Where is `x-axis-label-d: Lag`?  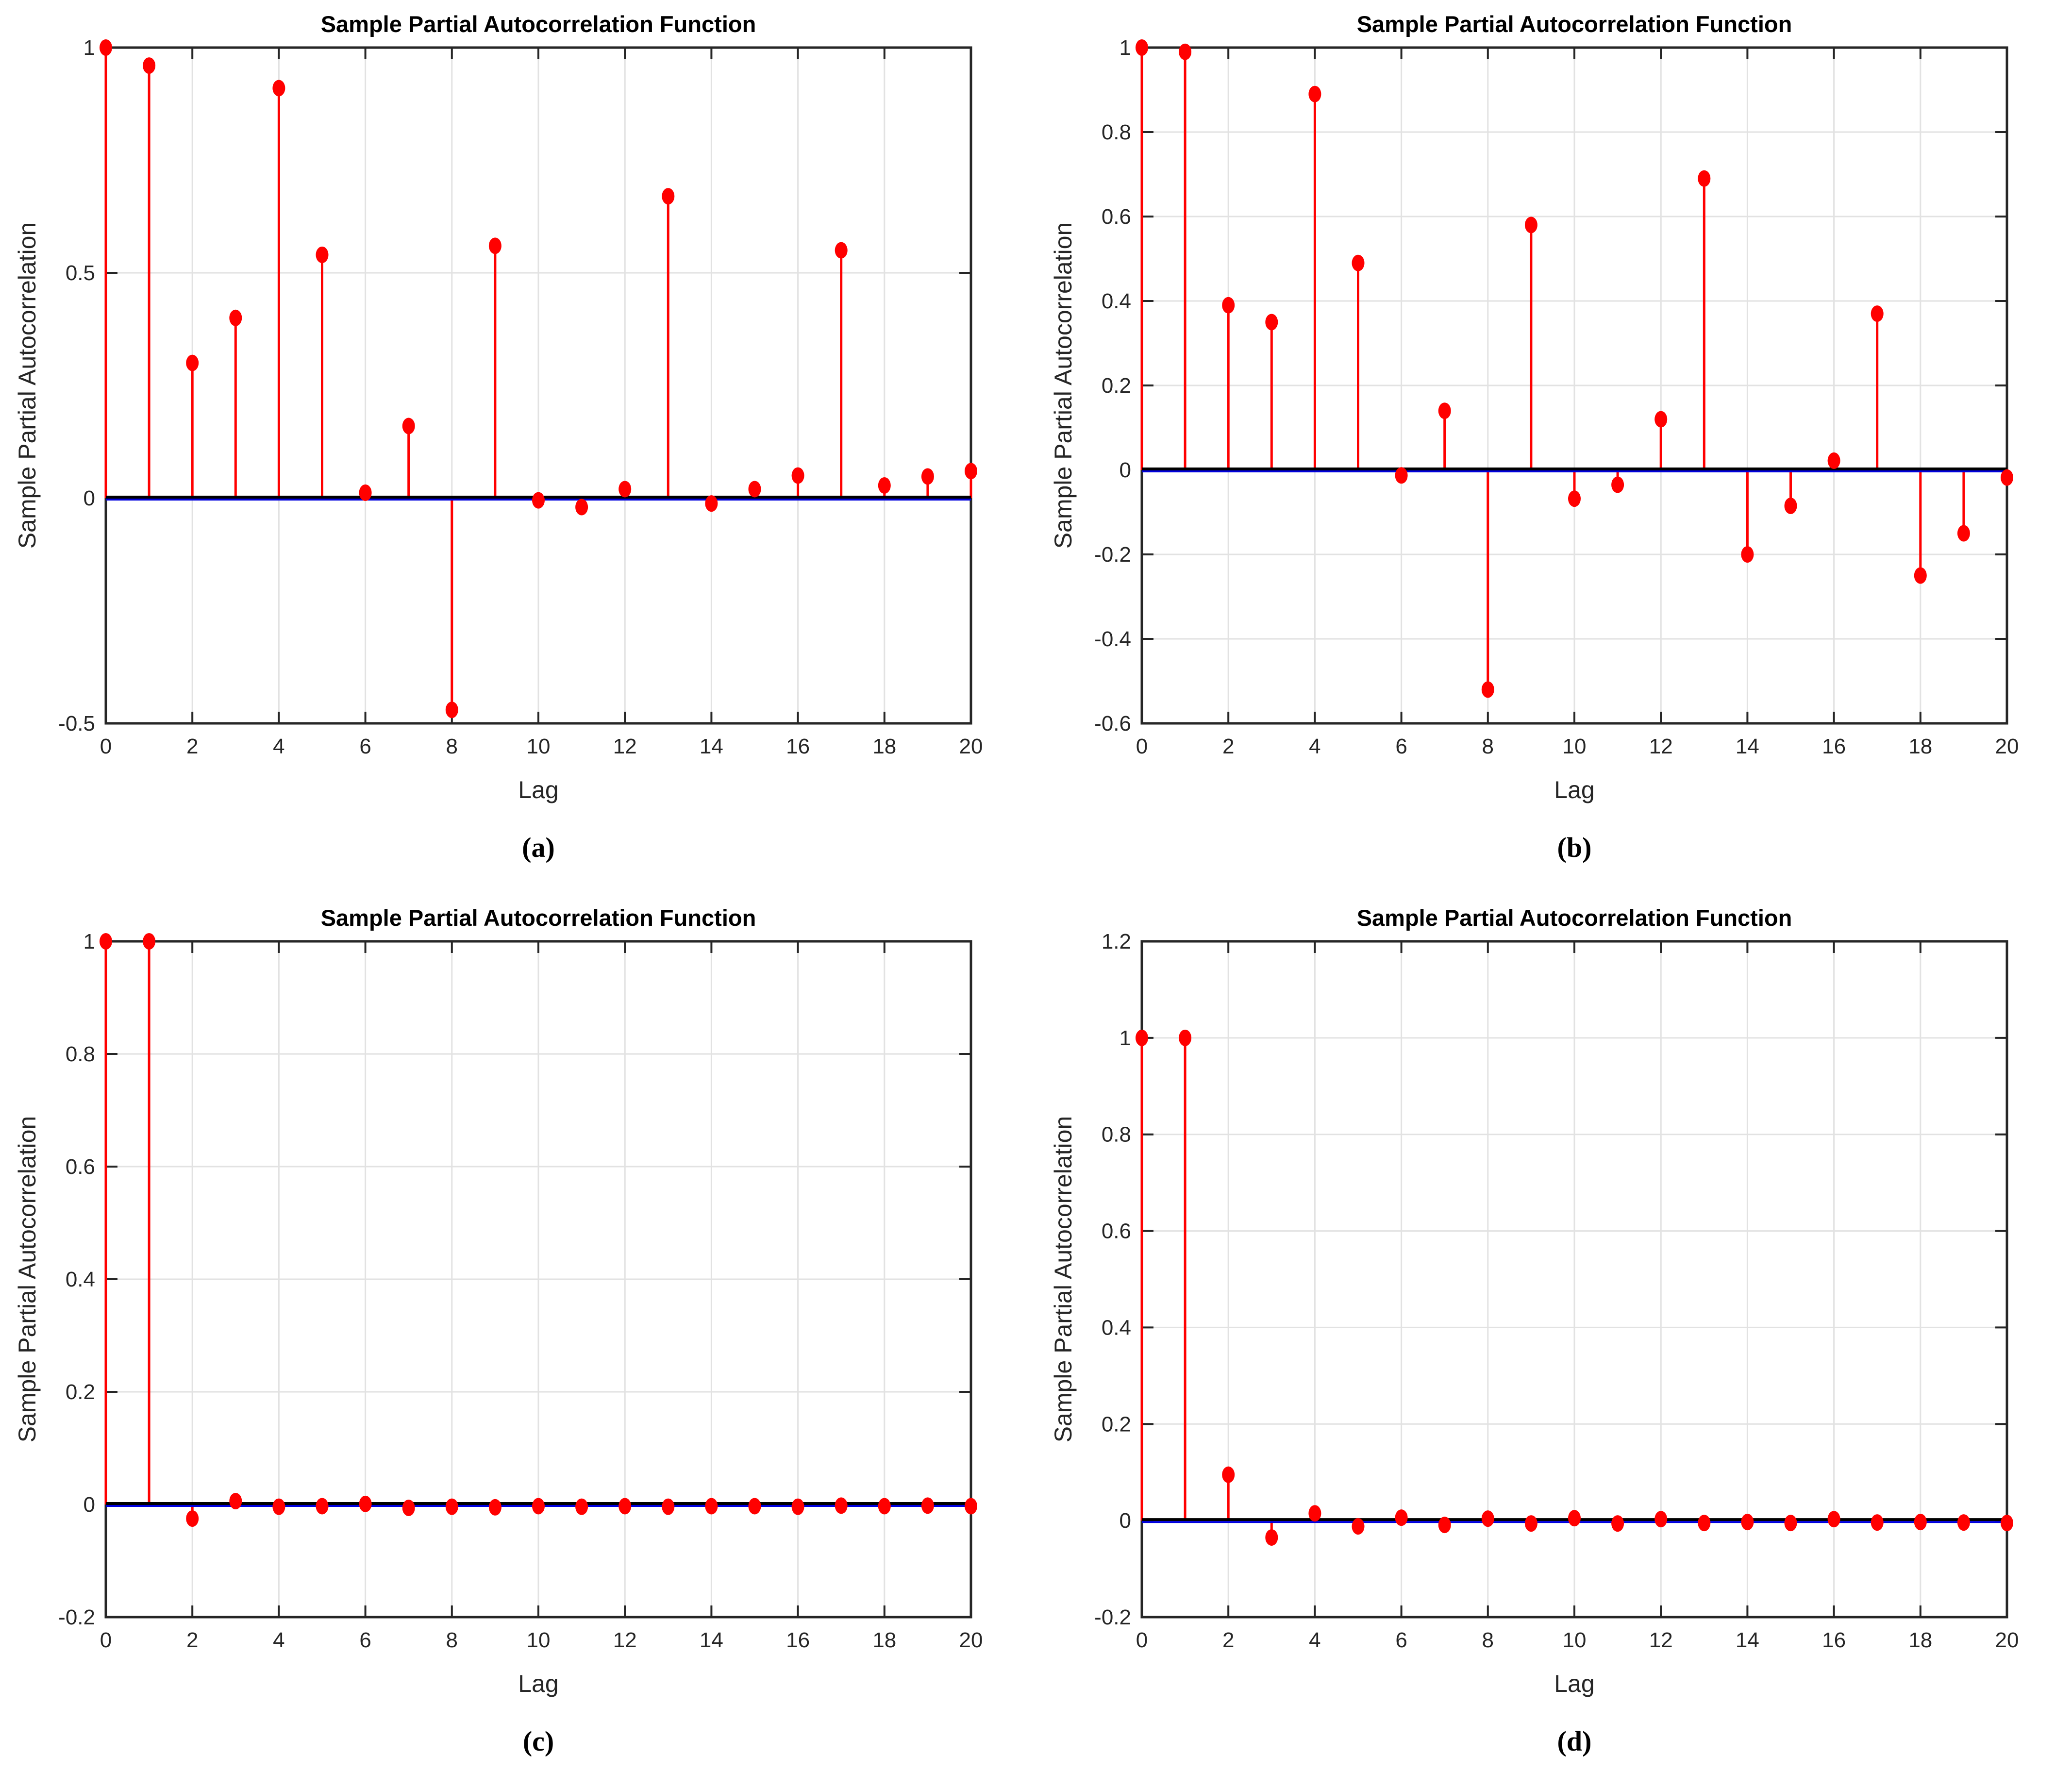 x-axis-label-d: Lag is located at coordinates (1574, 1683).